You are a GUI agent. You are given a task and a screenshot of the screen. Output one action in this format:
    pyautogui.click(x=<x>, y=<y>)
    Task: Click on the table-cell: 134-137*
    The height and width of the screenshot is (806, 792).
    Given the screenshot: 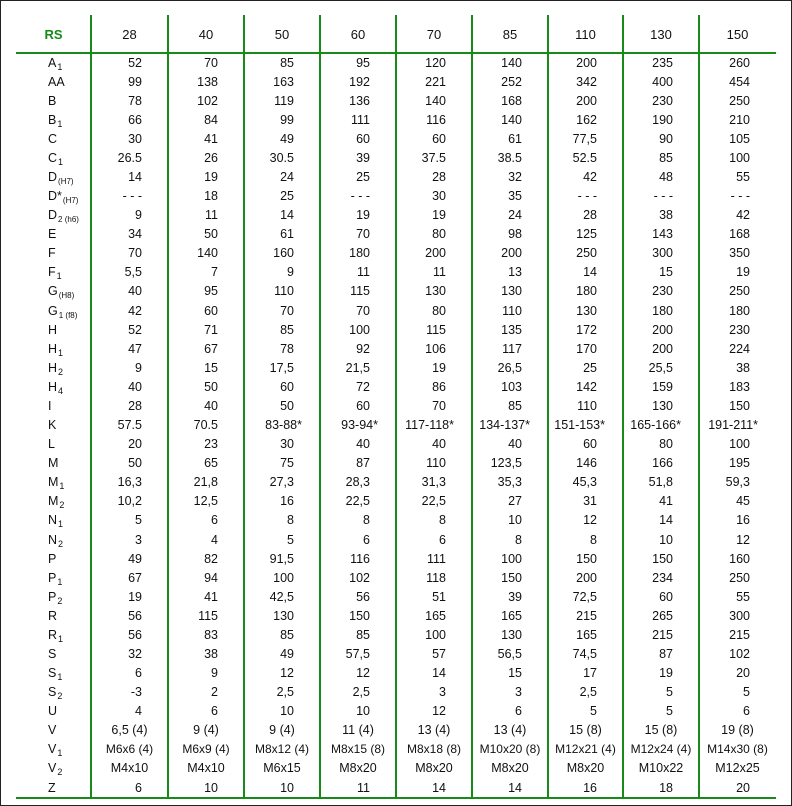 What is the action you would take?
    pyautogui.click(x=504, y=425)
    